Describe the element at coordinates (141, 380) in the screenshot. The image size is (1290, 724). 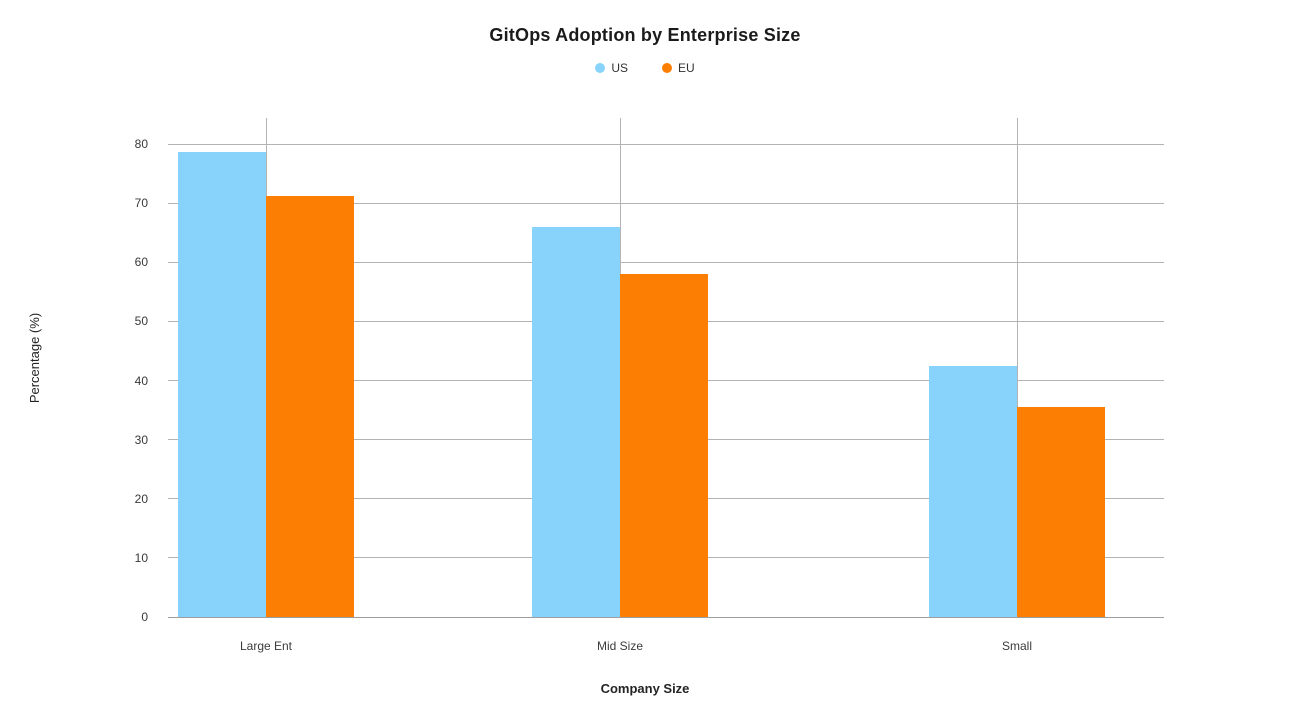
I see `y-tick-label: 40` at that location.